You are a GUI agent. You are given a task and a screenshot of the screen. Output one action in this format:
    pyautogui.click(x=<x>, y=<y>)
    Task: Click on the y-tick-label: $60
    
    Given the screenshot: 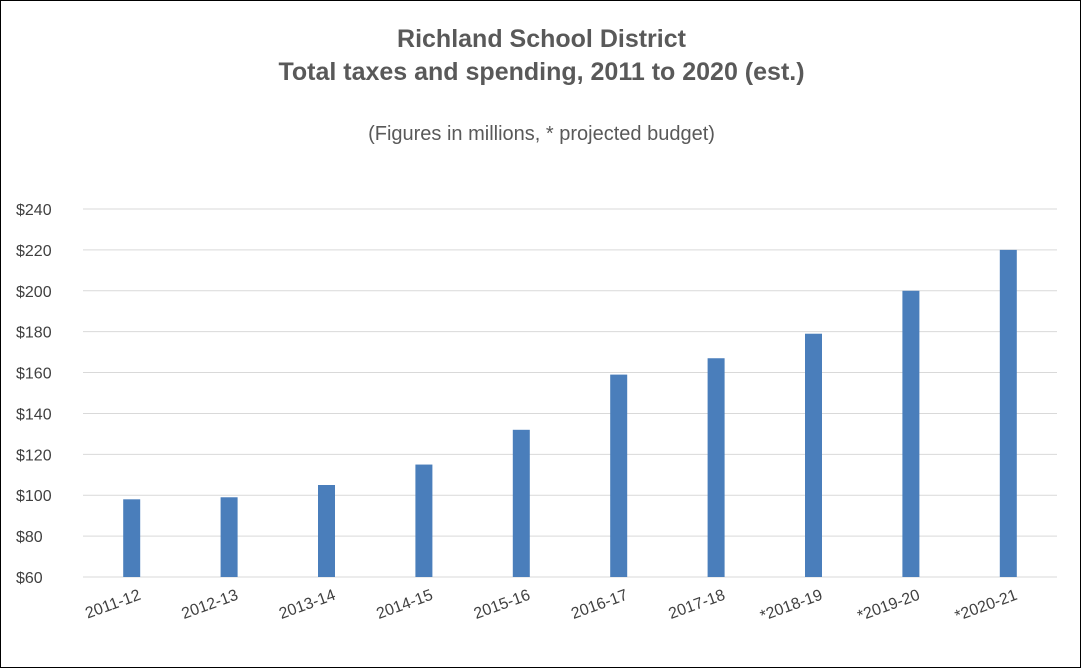 What is the action you would take?
    pyautogui.click(x=29, y=578)
    